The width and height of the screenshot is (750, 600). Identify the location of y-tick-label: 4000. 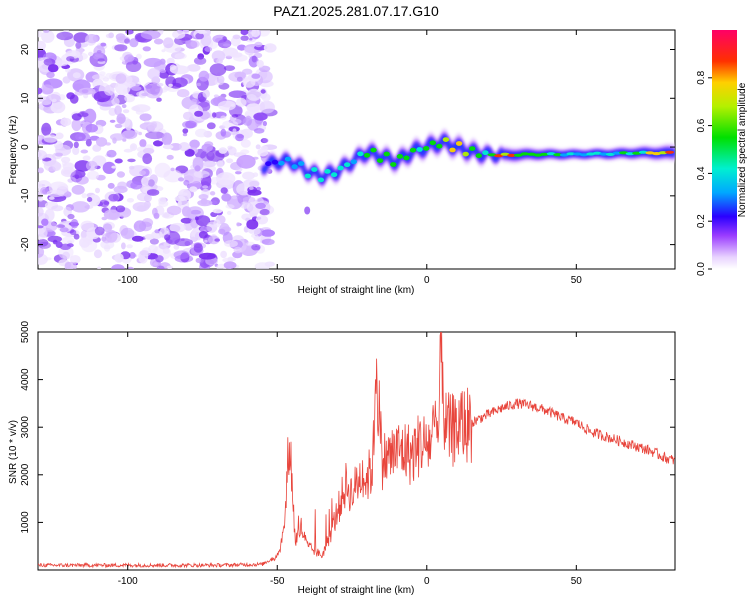
(25, 379).